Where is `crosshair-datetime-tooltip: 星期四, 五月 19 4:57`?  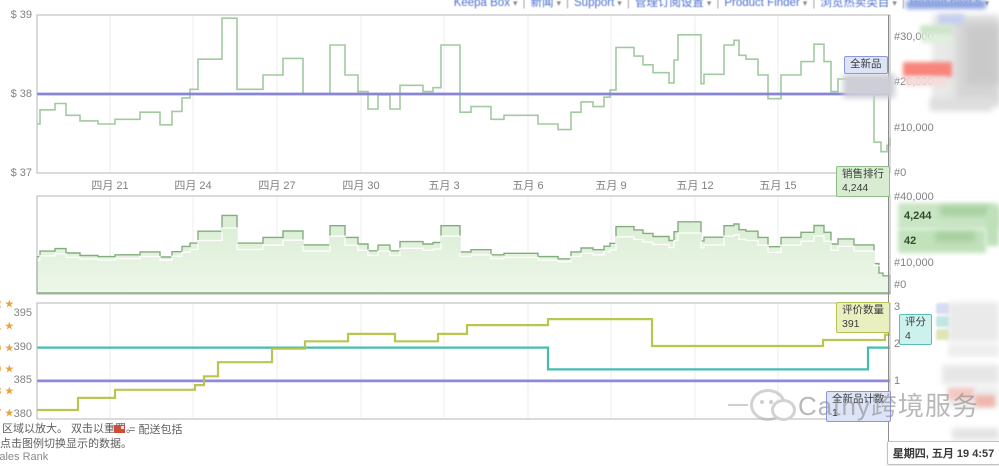
crosshair-datetime-tooltip: 星期四, 五月 19 4:57 is located at coordinates (943, 453).